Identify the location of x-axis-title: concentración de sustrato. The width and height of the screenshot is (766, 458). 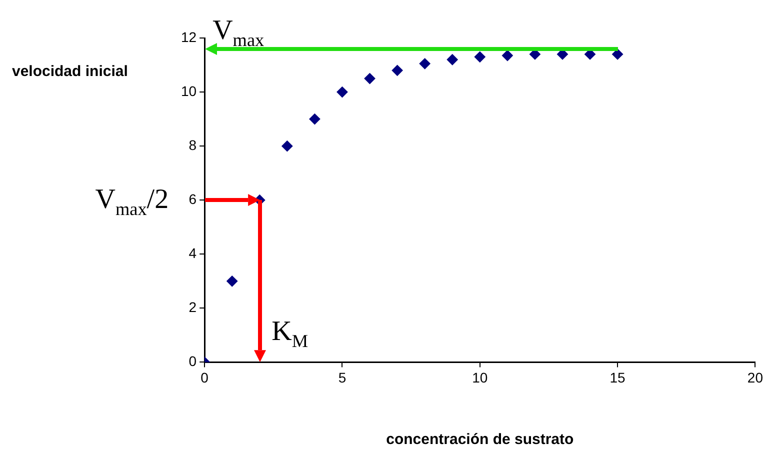
(480, 439).